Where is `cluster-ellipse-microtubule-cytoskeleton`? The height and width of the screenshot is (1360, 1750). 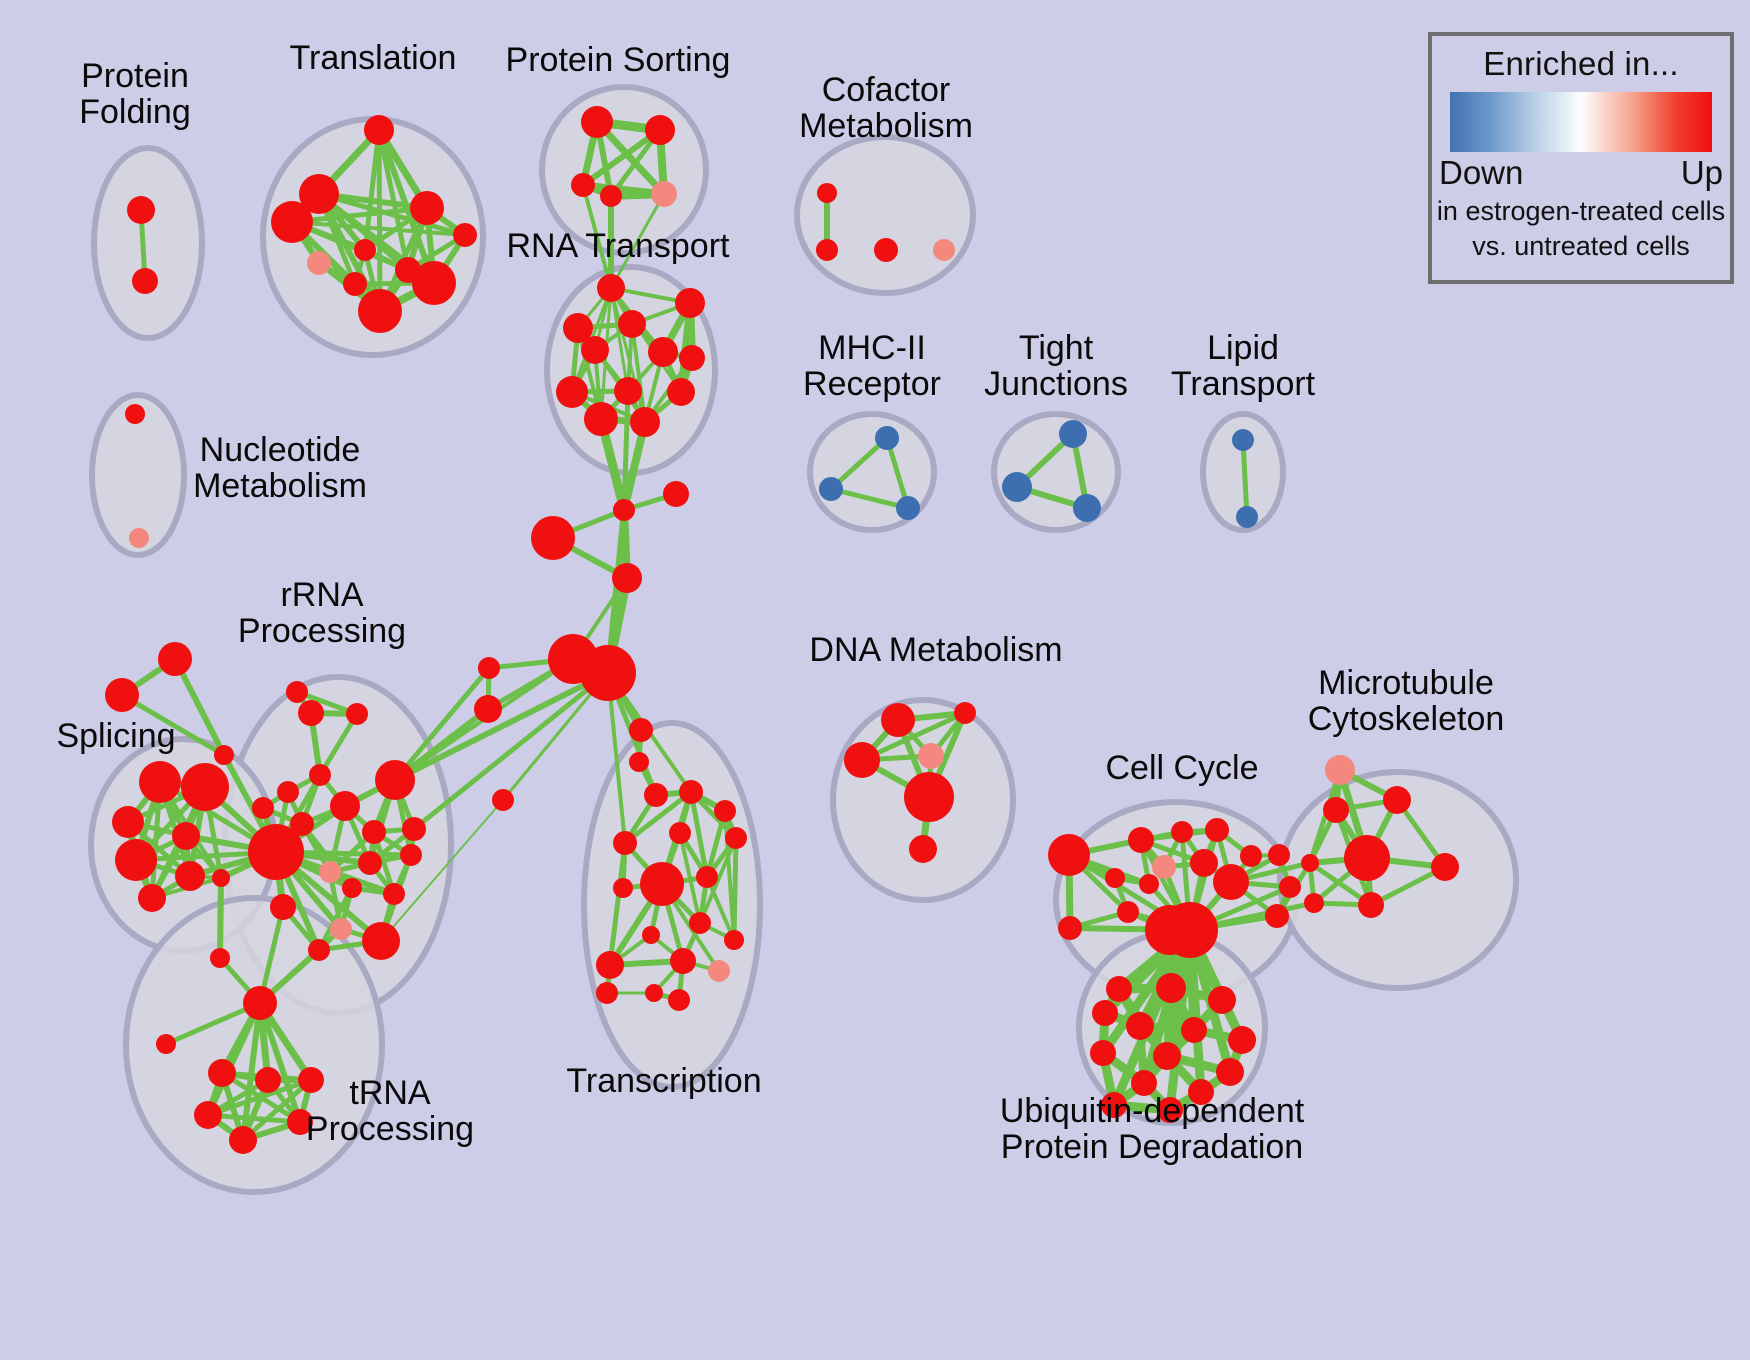 cluster-ellipse-microtubule-cytoskeleton is located at coordinates (1398, 880).